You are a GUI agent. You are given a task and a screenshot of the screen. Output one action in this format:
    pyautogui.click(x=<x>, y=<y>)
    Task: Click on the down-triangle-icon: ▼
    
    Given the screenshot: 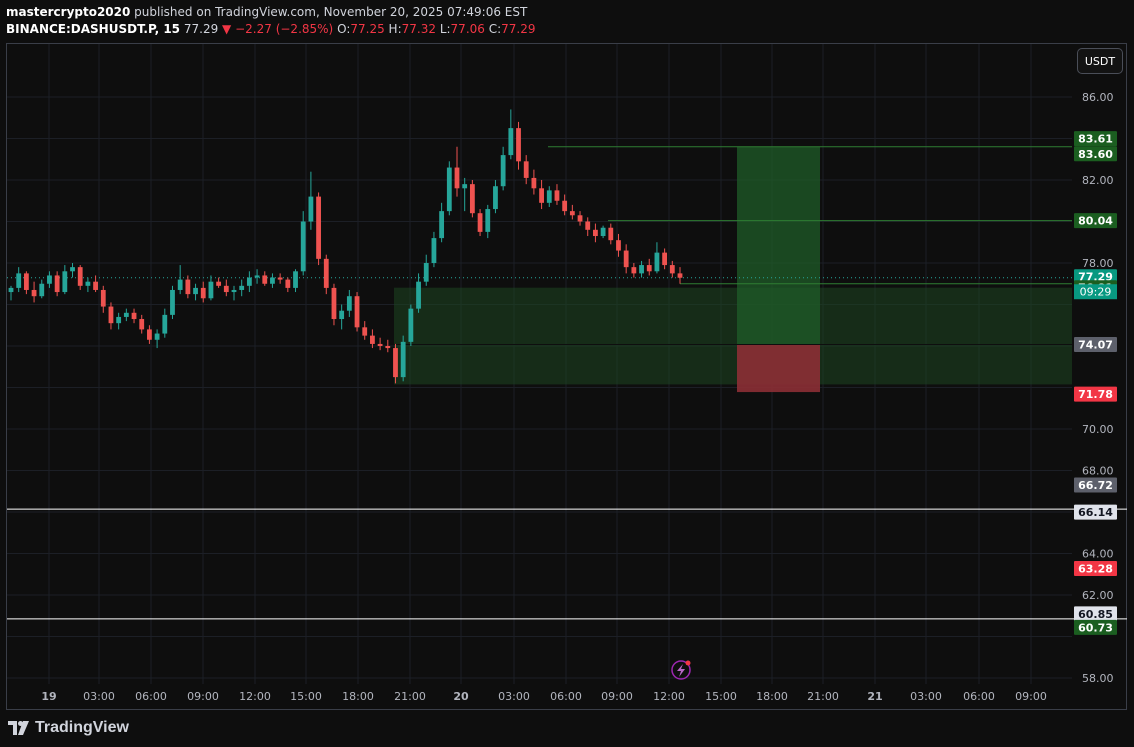 What is the action you would take?
    pyautogui.click(x=227, y=29)
    